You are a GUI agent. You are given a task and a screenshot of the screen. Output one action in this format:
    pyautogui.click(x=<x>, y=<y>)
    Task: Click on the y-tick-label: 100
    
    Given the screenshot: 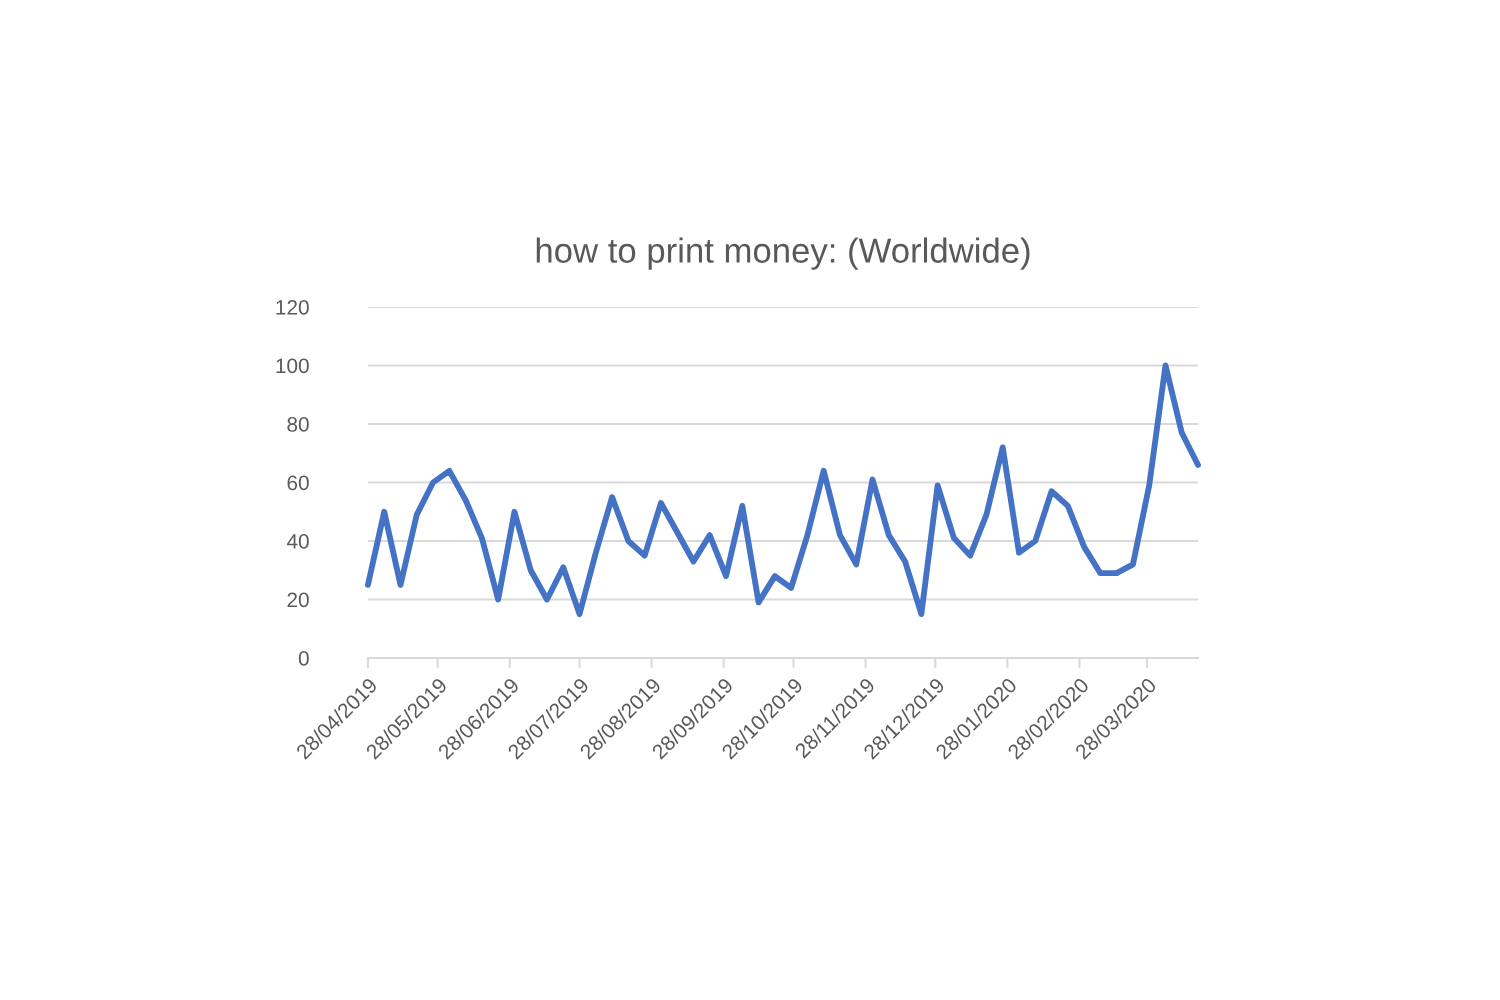 What is the action you would take?
    pyautogui.click(x=292, y=366)
    